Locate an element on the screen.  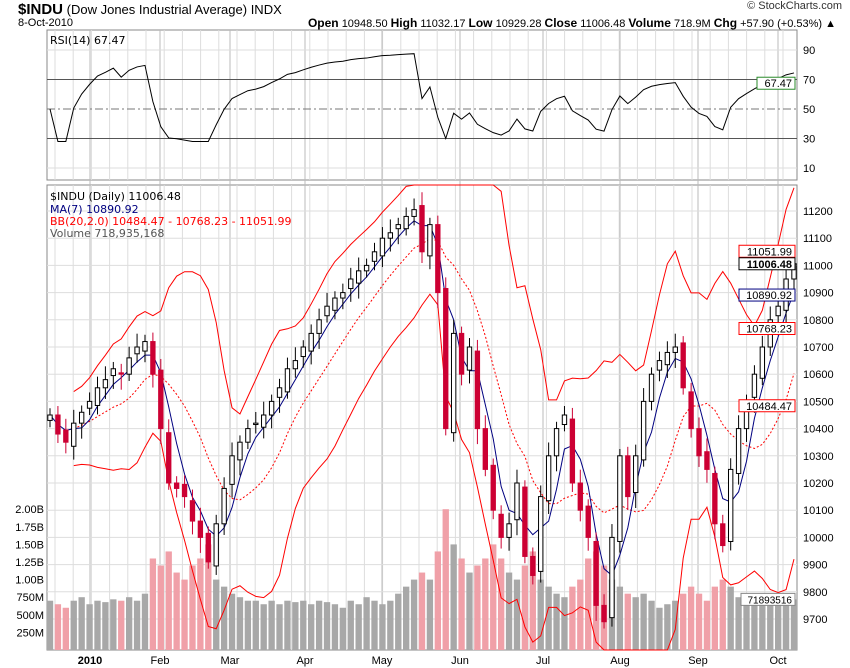
x-tick-label: Oct is located at coordinates (777, 661).